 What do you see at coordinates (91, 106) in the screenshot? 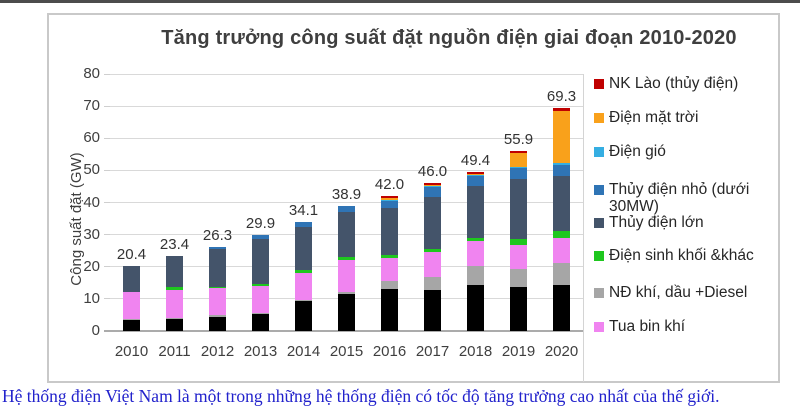
I see `y-tick-label-70: 70` at bounding box center [91, 106].